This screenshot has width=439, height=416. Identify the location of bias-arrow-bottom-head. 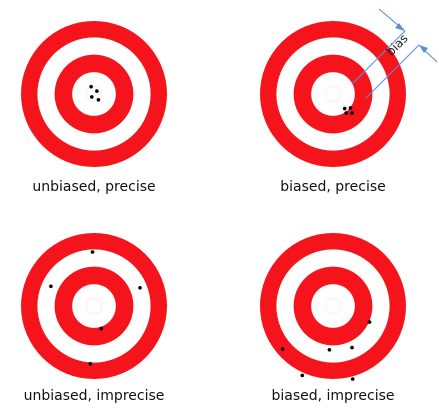
(423, 49).